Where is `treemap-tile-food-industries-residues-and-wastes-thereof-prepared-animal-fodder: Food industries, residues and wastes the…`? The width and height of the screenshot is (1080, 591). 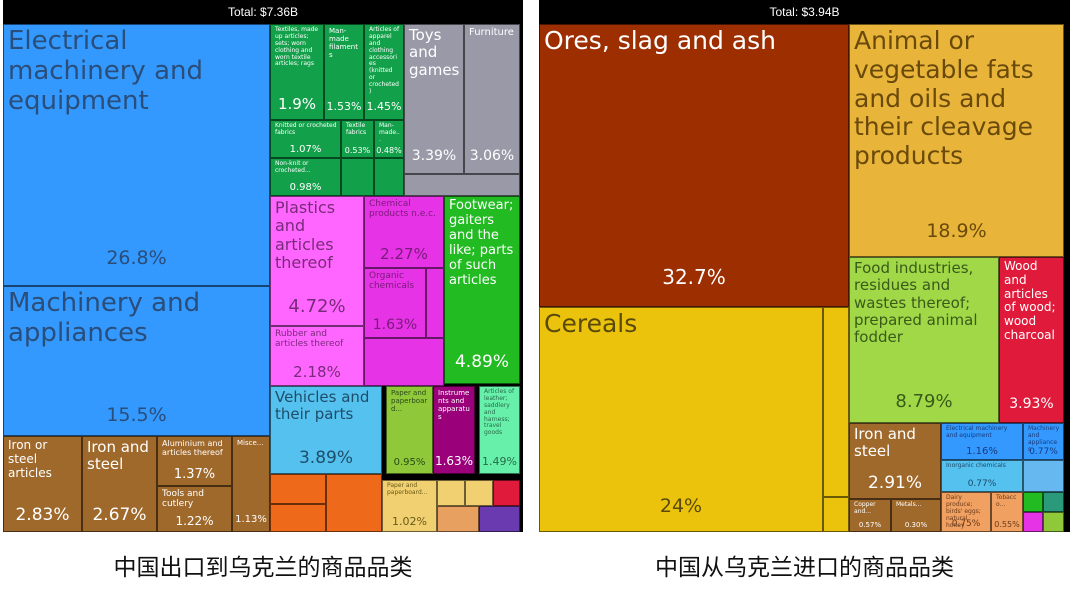 treemap-tile-food-industries-residues-and-wastes-thereof-prepared-animal-fodder: Food industries, residues and wastes the… is located at coordinates (924, 340).